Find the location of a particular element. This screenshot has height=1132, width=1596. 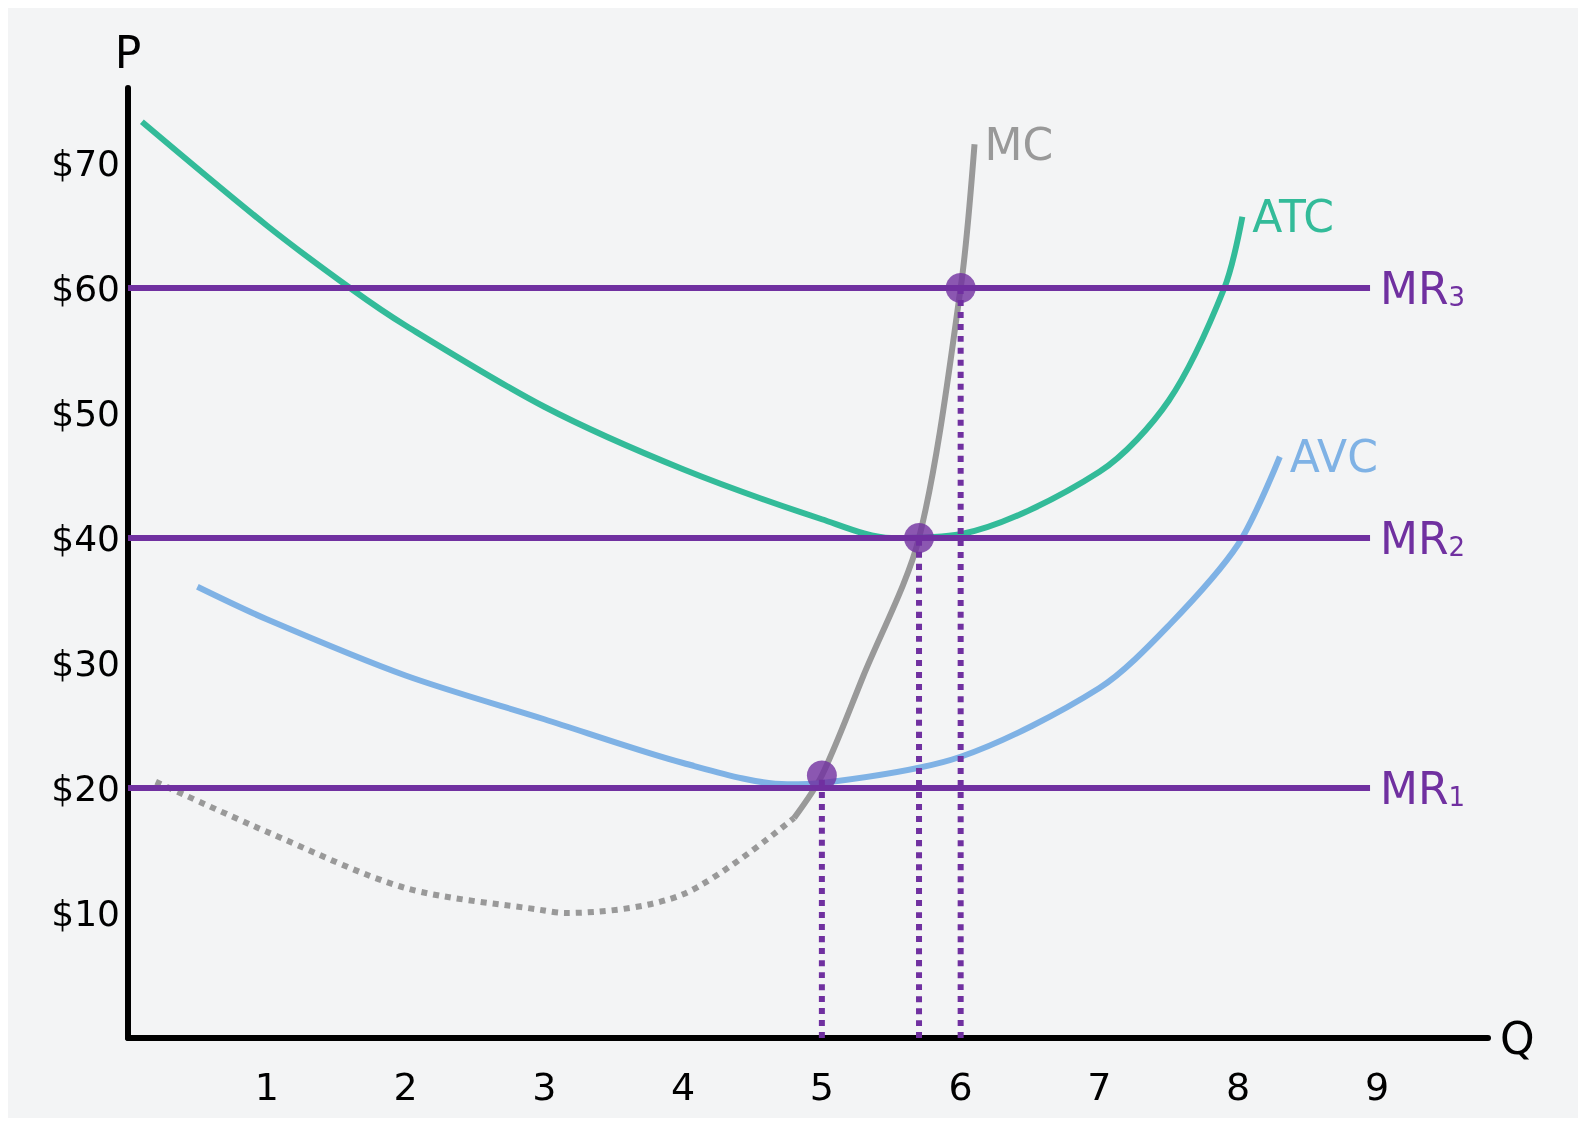

y-tick-label: $20 is located at coordinates (85, 788).